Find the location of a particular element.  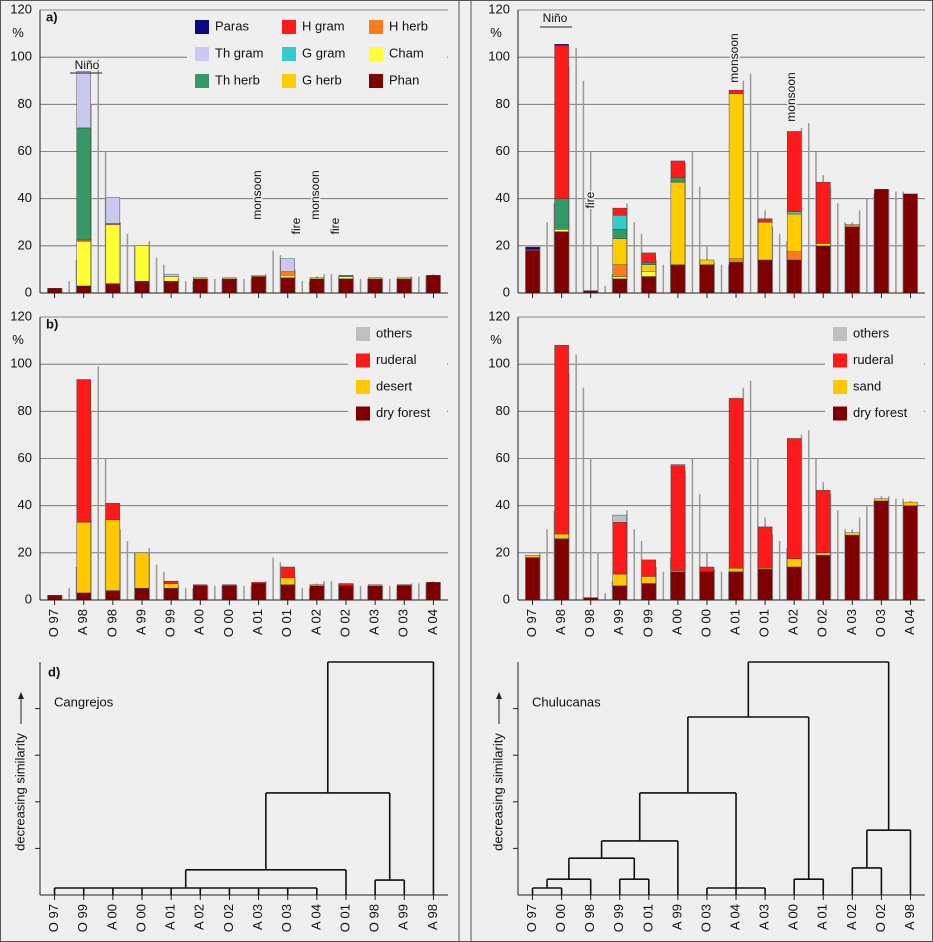

legend-label: Th herb is located at coordinates (237, 79).